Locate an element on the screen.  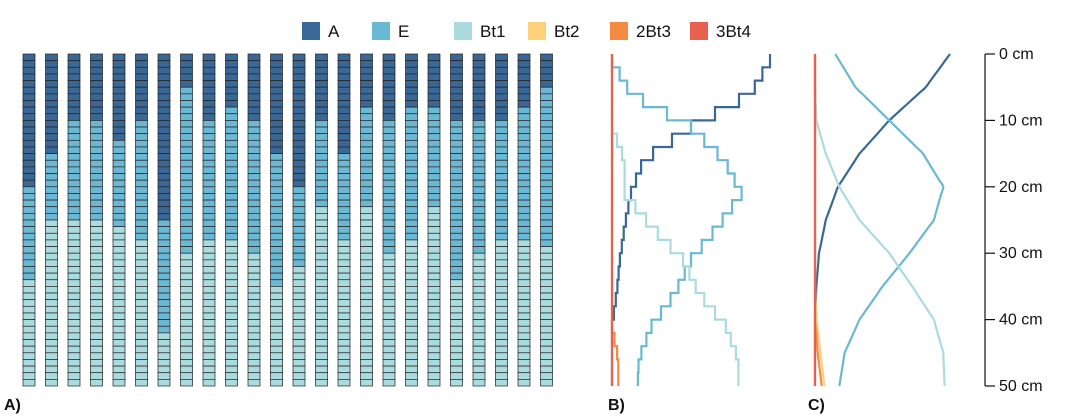
panel-label-c: C) is located at coordinates (816, 405).